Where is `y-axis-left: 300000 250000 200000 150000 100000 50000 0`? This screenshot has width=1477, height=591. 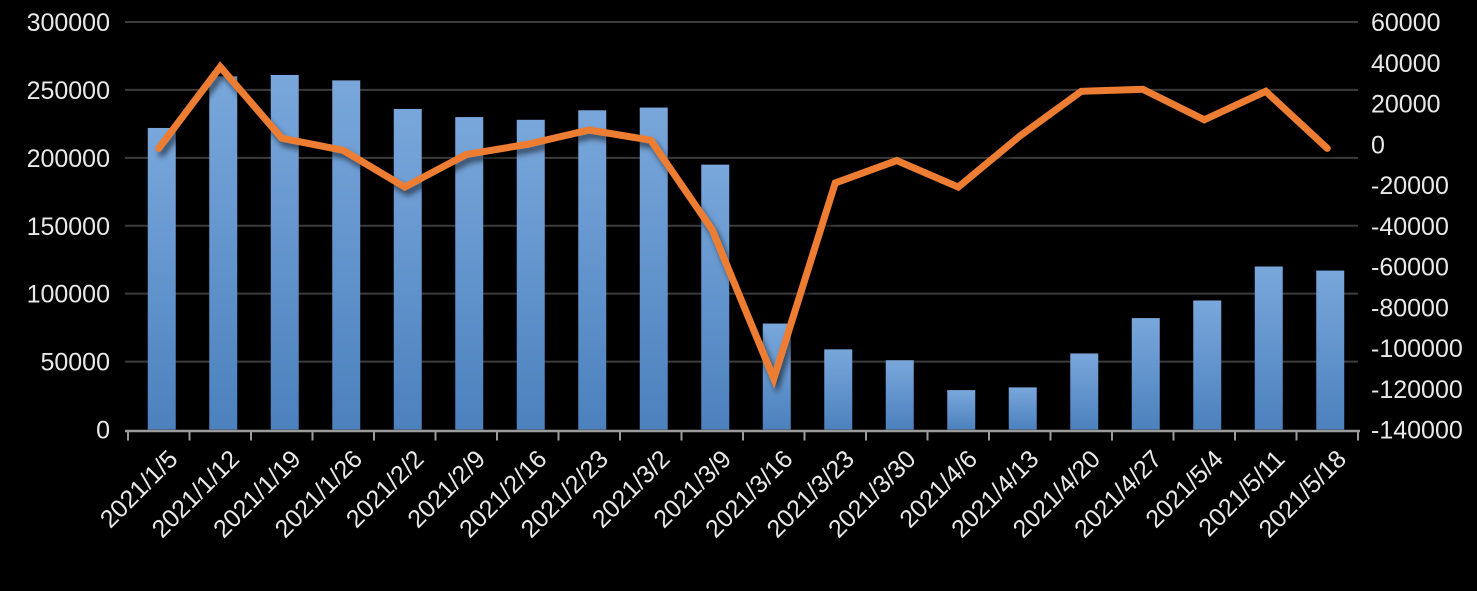 y-axis-left: 300000 250000 200000 150000 100000 50000 0 is located at coordinates (68, 227).